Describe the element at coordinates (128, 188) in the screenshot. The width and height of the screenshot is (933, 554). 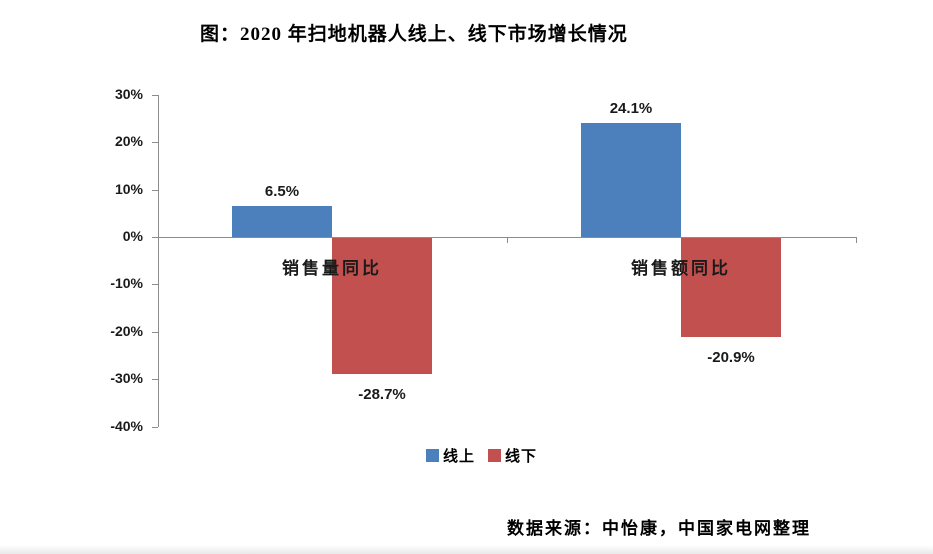
I see `y-axis-tick-label: 10%` at that location.